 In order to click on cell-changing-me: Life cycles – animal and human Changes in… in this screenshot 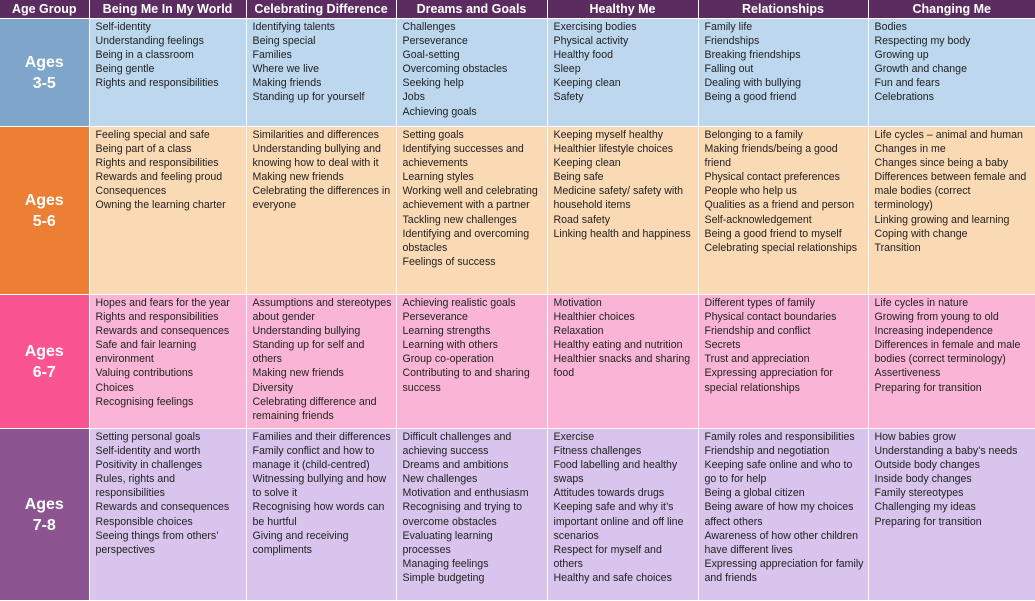, I will do `click(951, 210)`.